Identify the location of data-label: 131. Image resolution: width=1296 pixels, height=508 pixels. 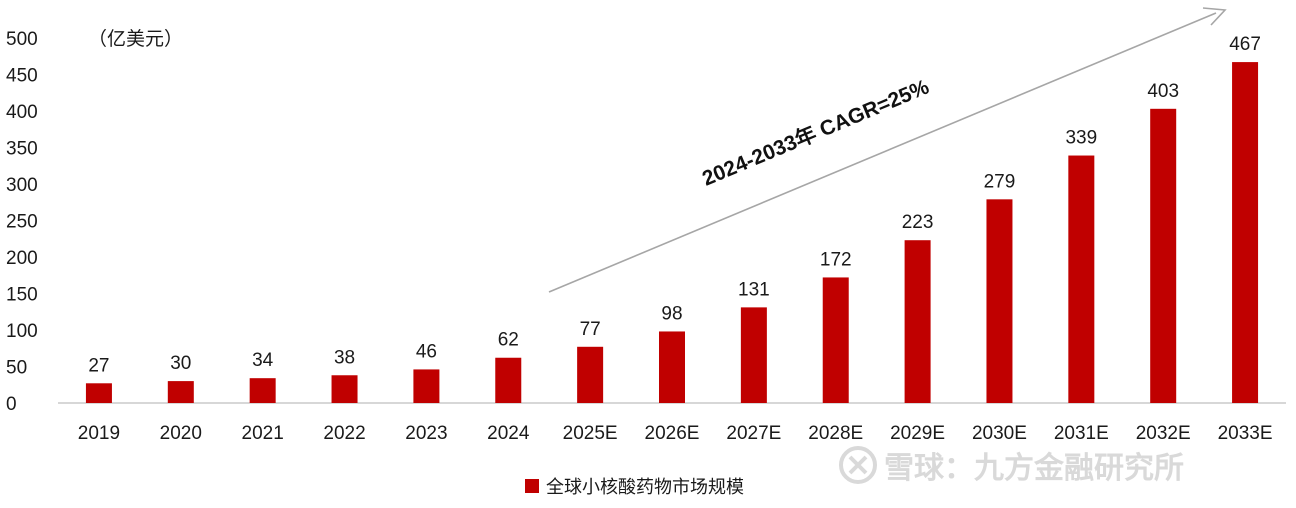
(754, 289).